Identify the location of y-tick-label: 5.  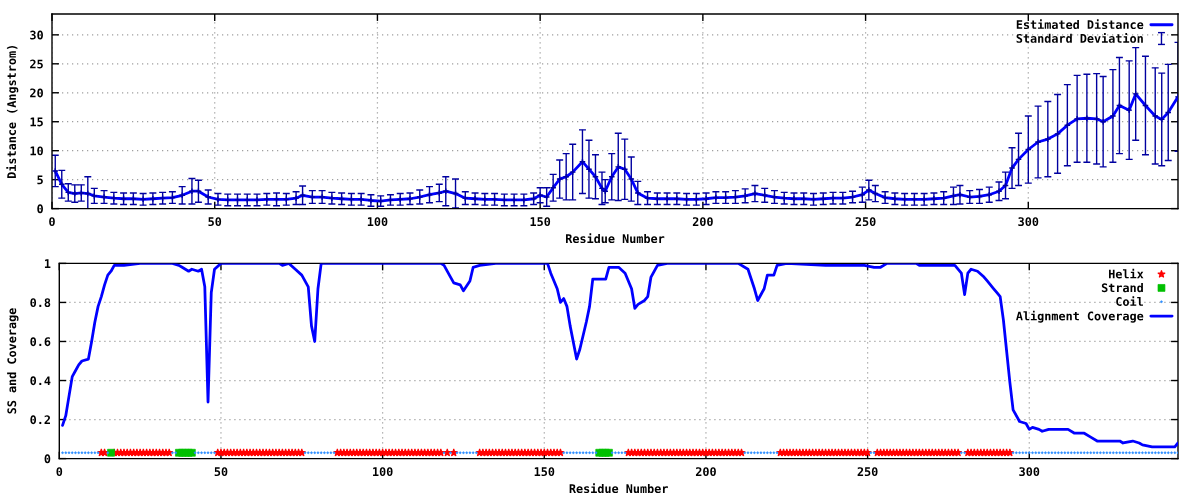
(40, 180).